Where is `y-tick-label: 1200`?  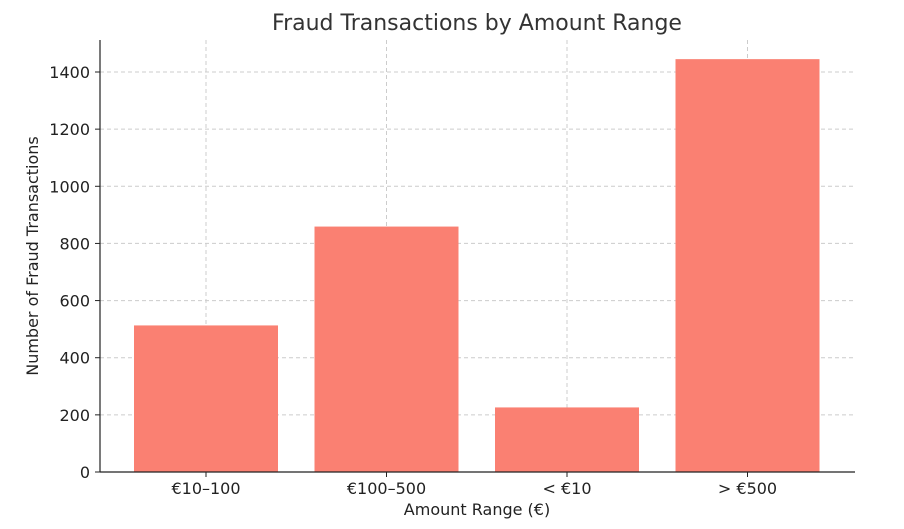
y-tick-label: 1200 is located at coordinates (69, 129).